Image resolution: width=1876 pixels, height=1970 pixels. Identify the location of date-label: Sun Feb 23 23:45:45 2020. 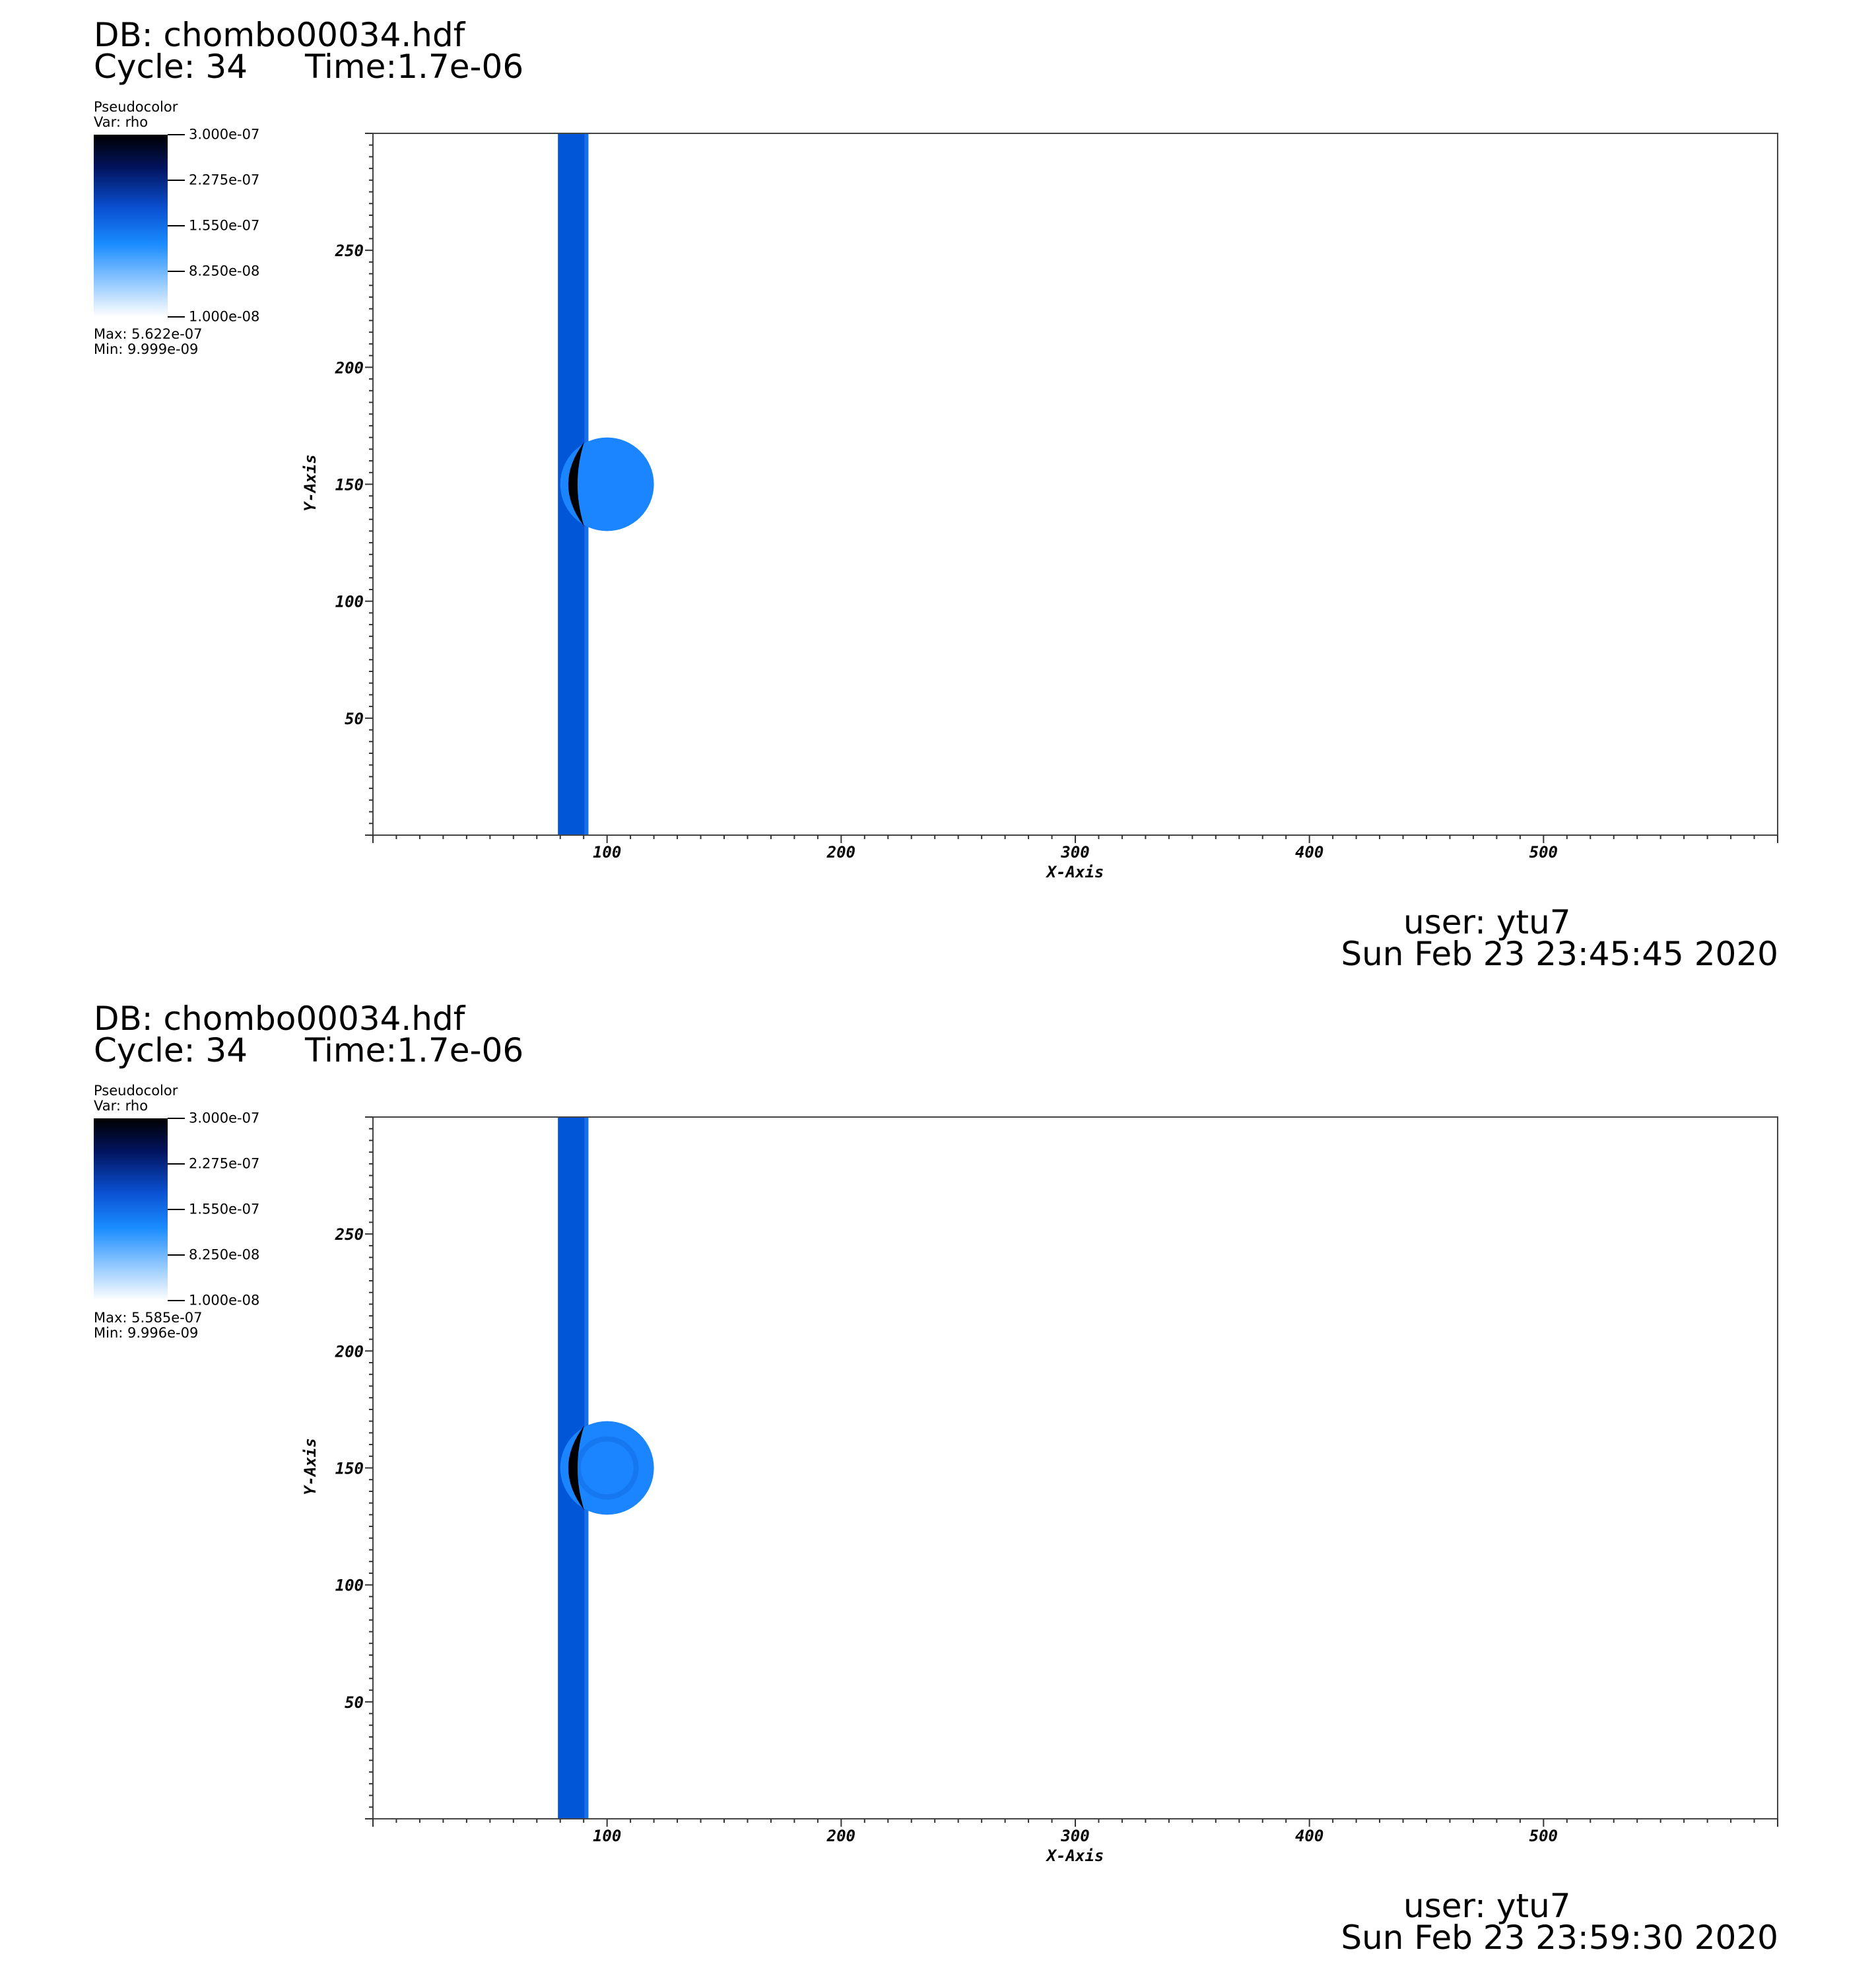
(1559, 954).